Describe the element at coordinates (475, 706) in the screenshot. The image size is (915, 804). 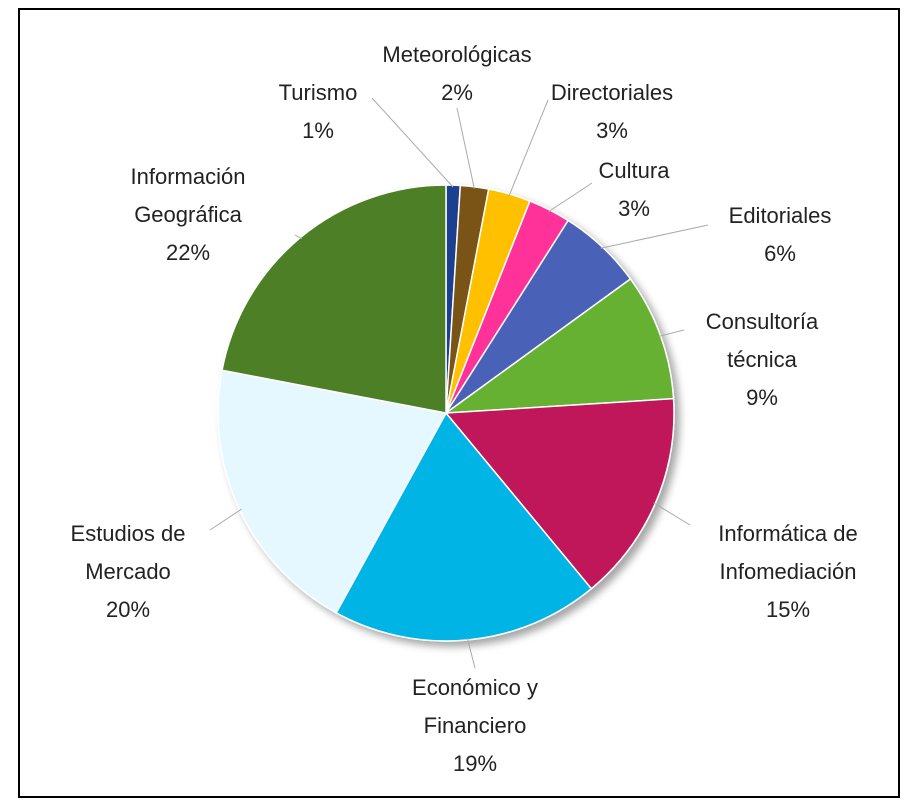
I see `slice-name: Económico y Financiero` at that location.